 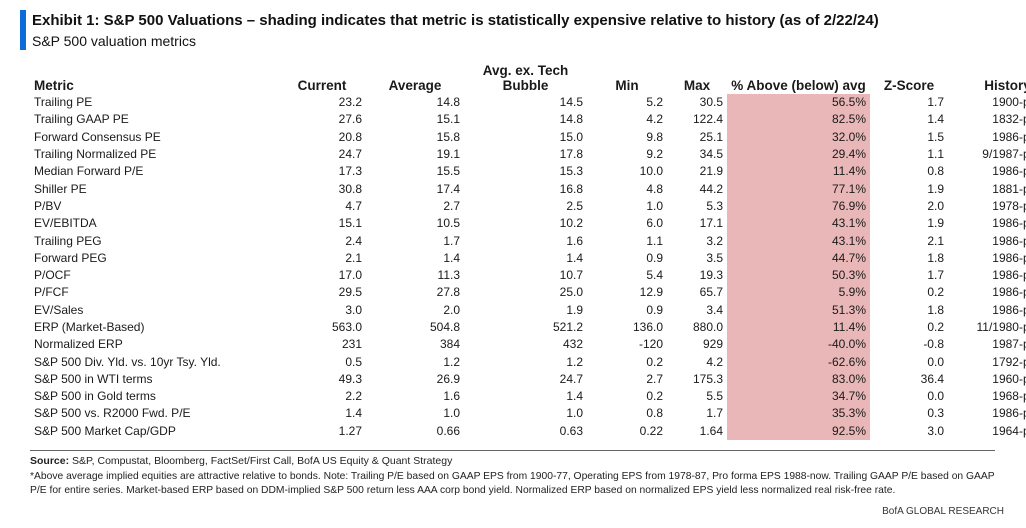 What do you see at coordinates (1009, 344) in the screenshot?
I see `cell-history: 1987-present` at bounding box center [1009, 344].